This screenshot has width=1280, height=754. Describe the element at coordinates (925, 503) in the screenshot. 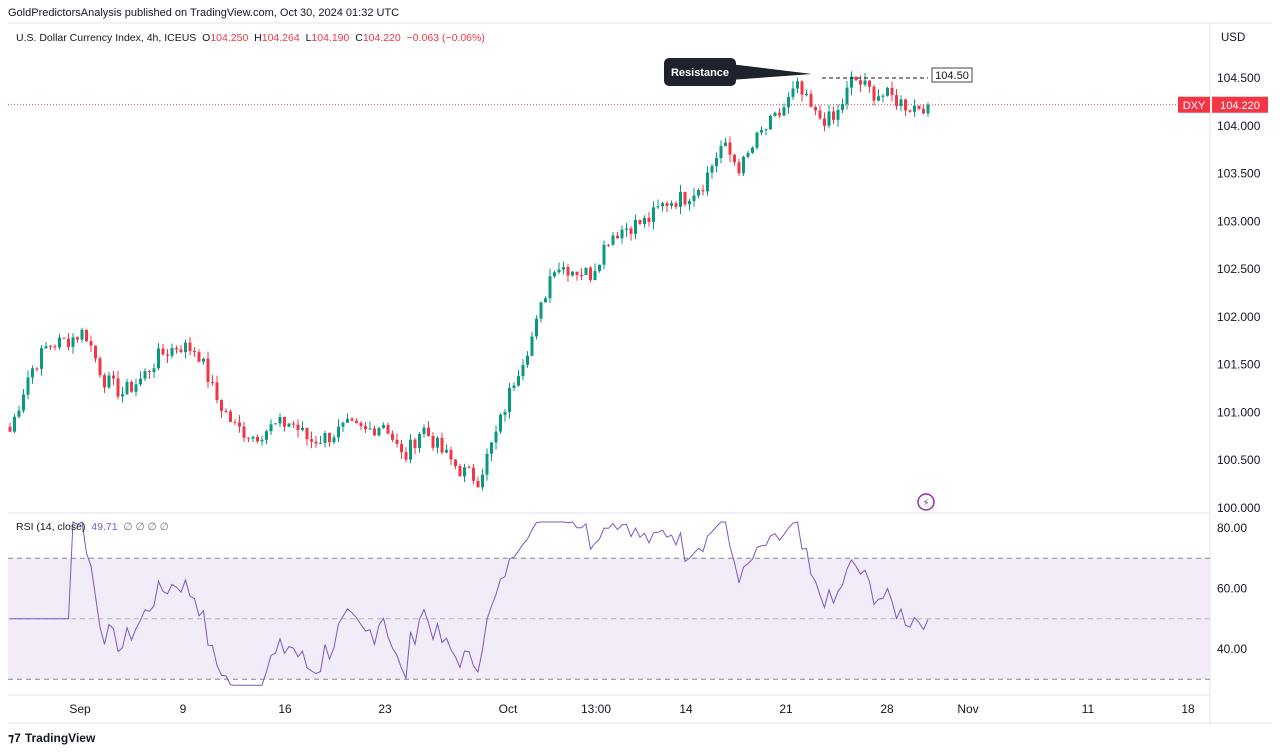

I see `lightning-glyph: ⚡` at that location.